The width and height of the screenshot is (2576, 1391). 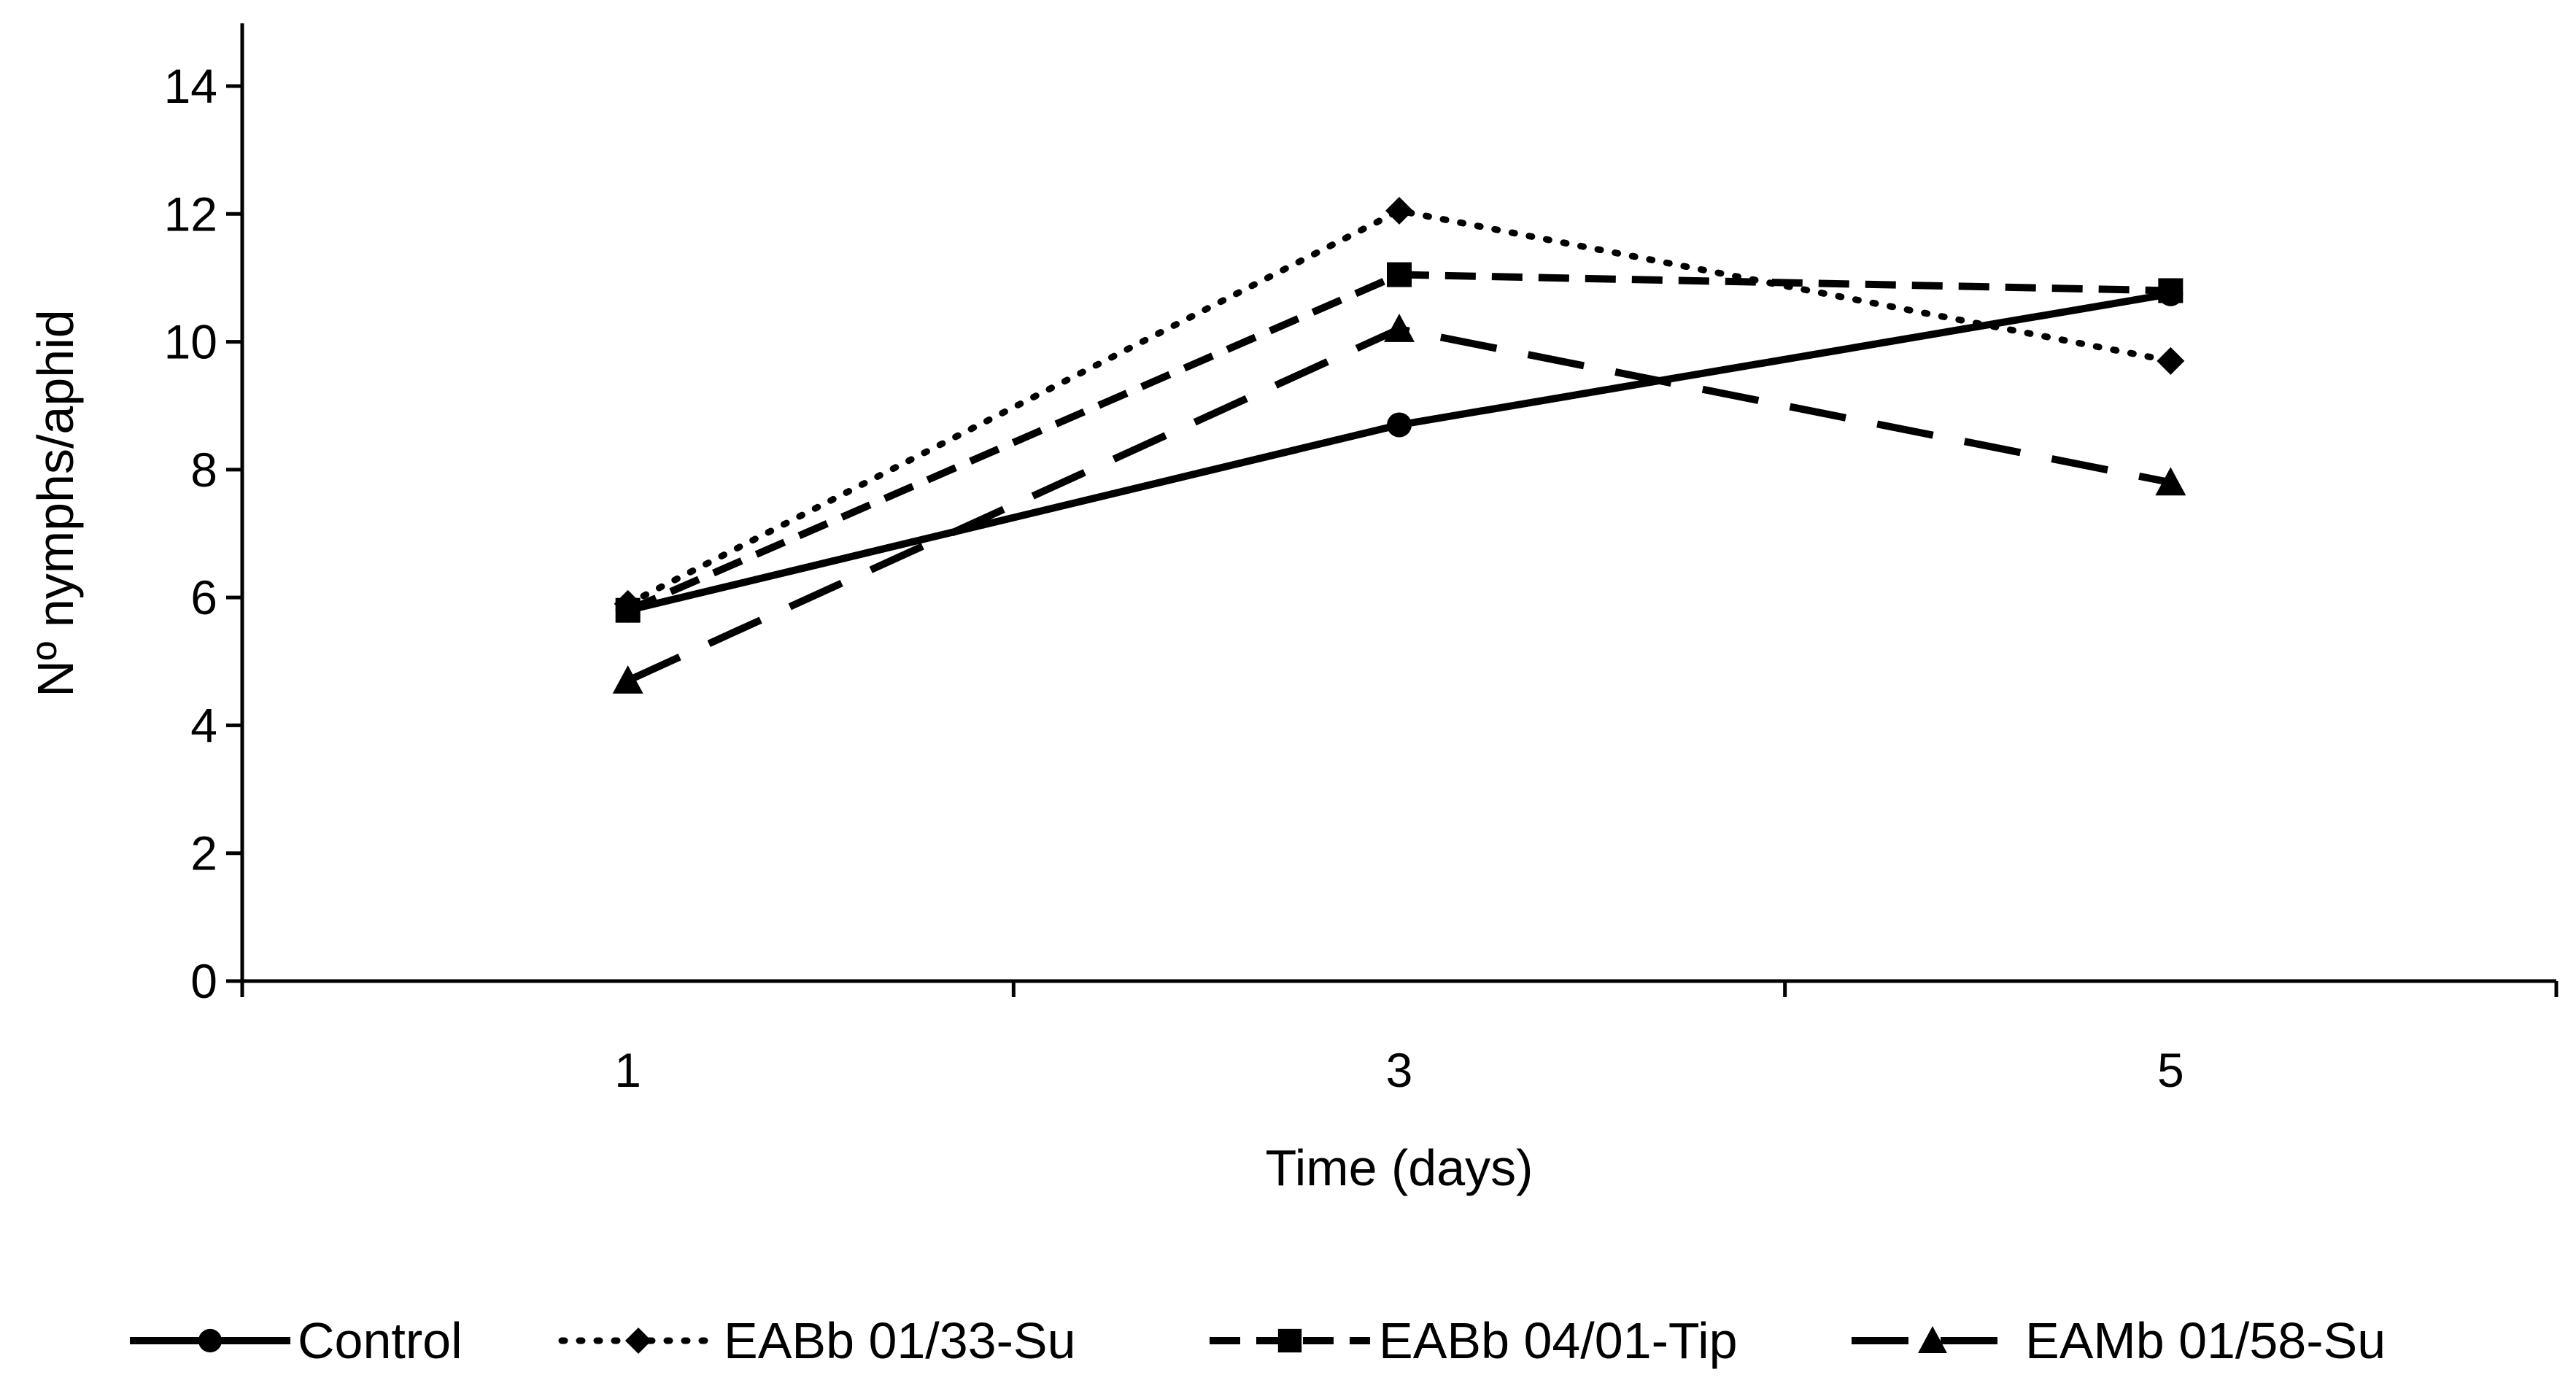 I want to click on y-tick: 6, so click(x=216, y=597).